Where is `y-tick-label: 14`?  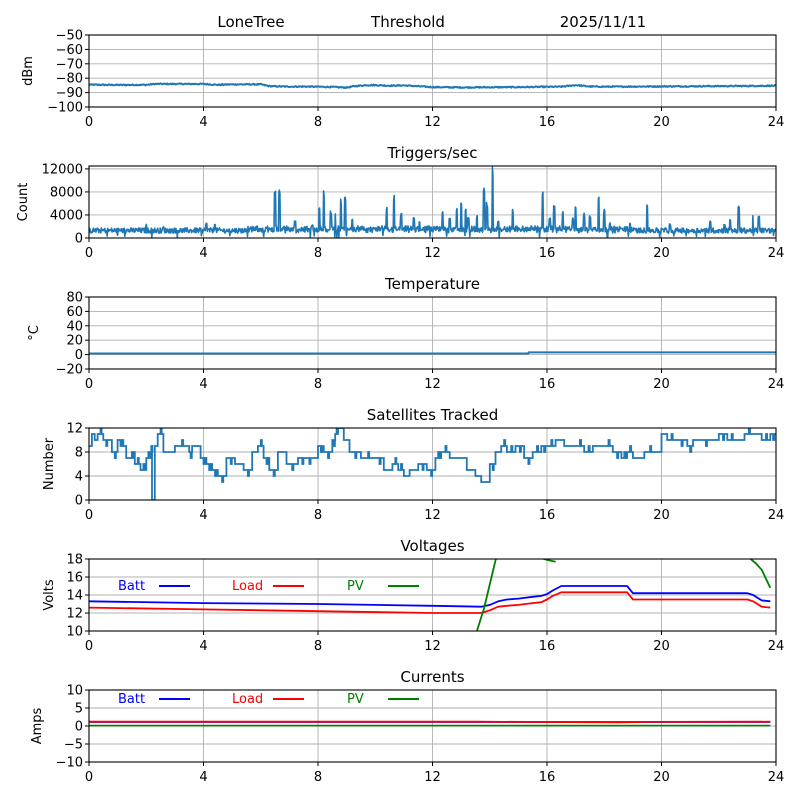
y-tick-label: 14 is located at coordinates (74, 596).